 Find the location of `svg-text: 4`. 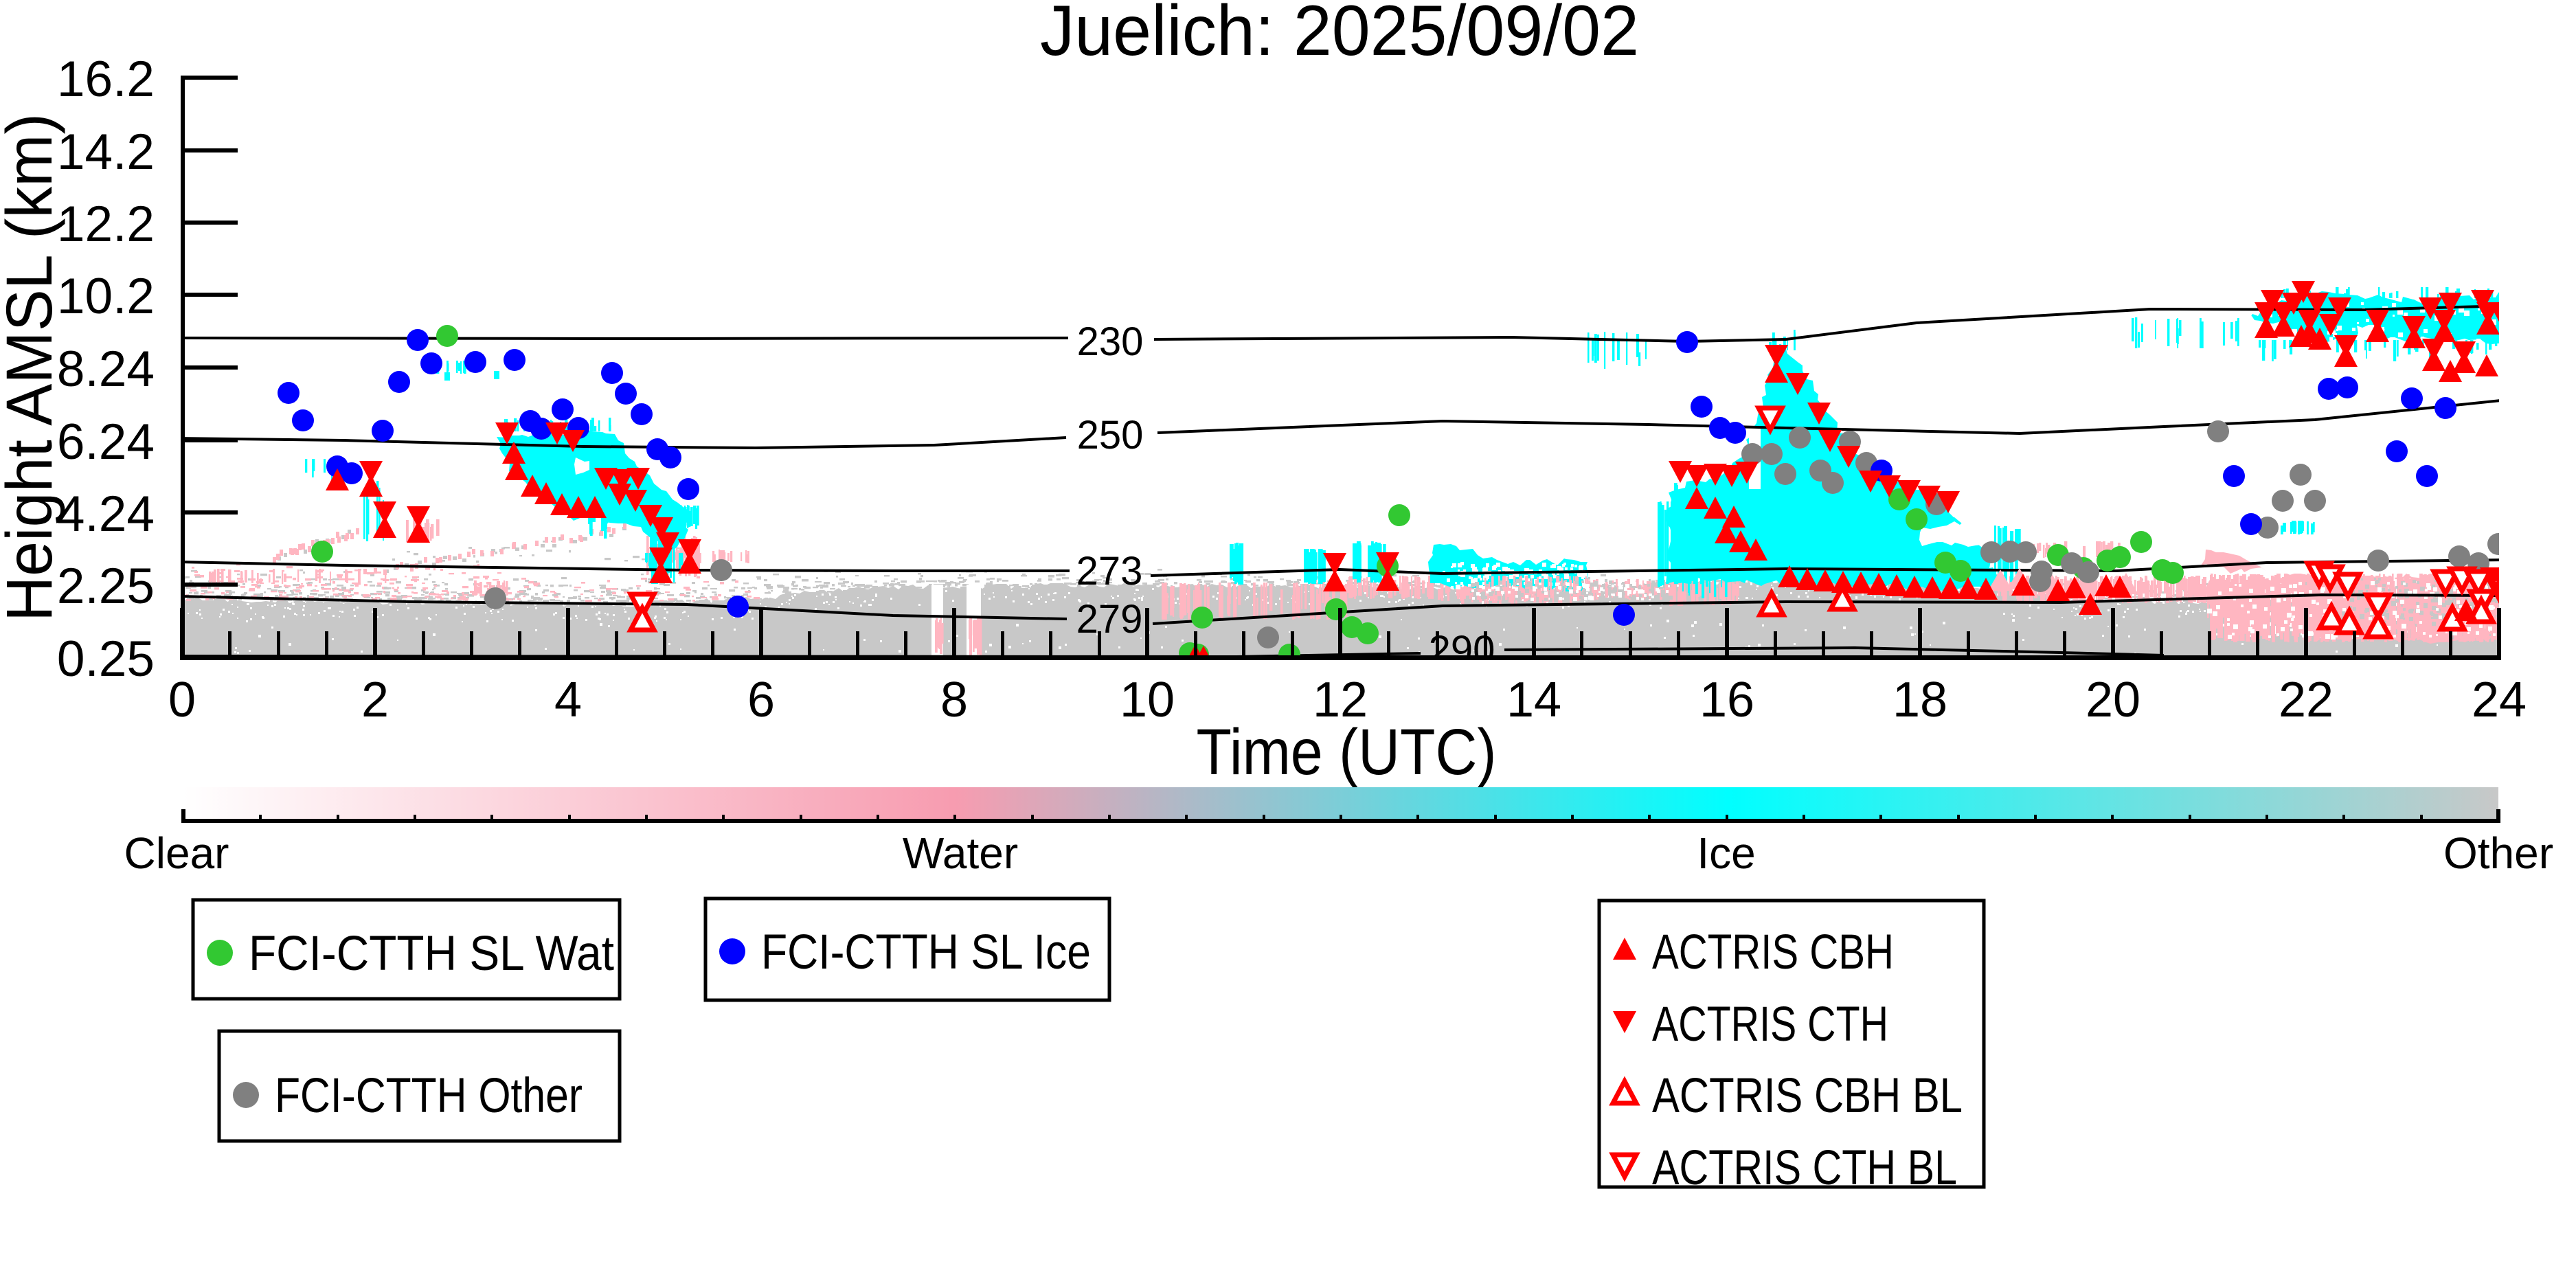

svg-text: 4 is located at coordinates (568, 700).